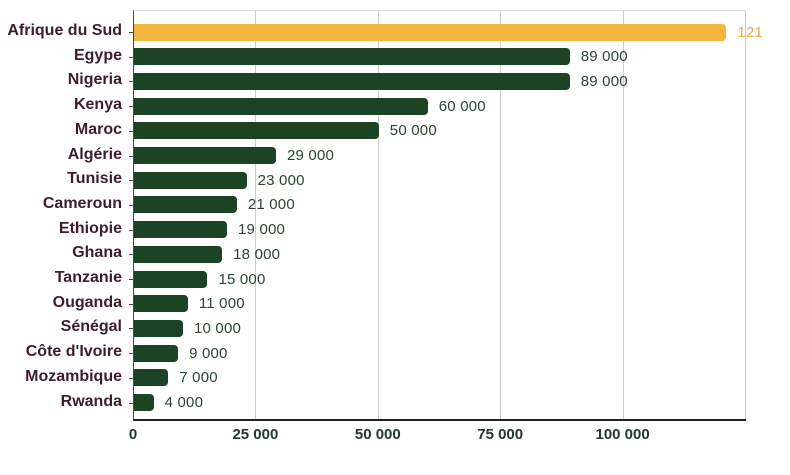  I want to click on bar-alg-rie, so click(205, 155).